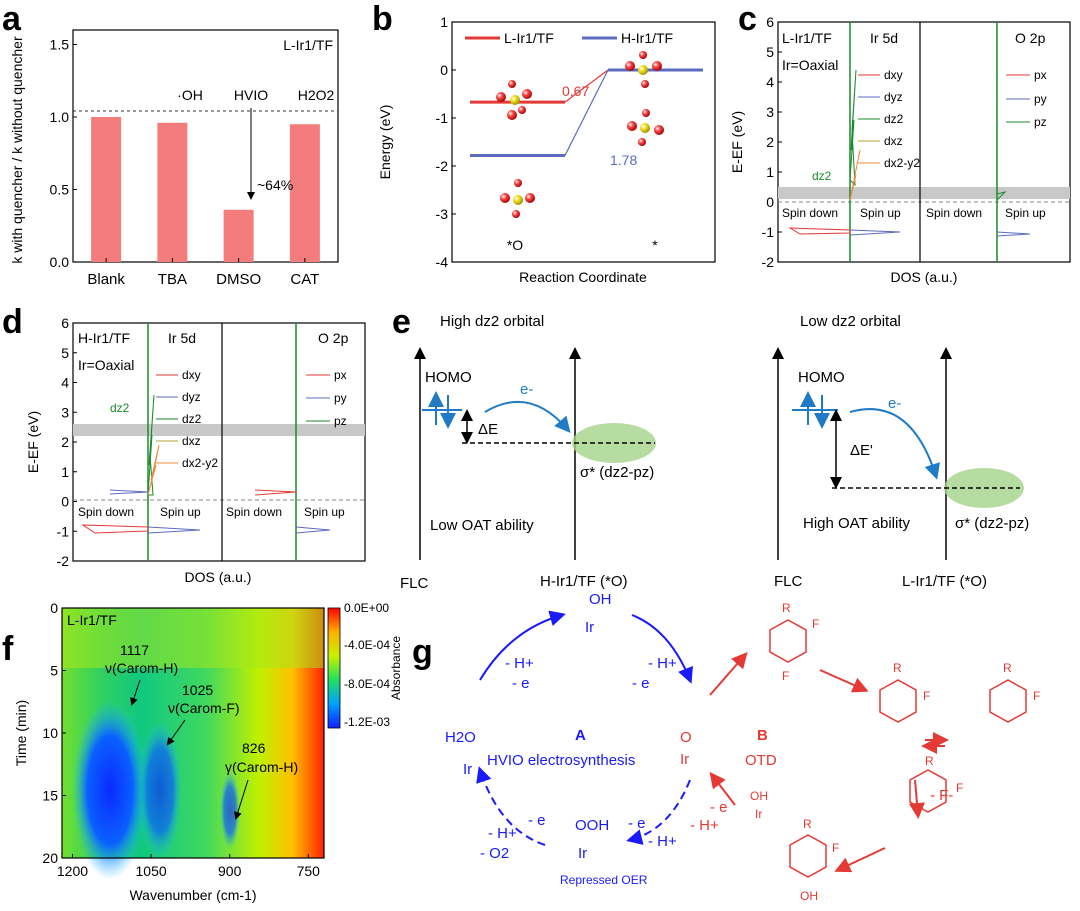 The image size is (1080, 911). I want to click on legend-d-py: py, so click(340, 398).